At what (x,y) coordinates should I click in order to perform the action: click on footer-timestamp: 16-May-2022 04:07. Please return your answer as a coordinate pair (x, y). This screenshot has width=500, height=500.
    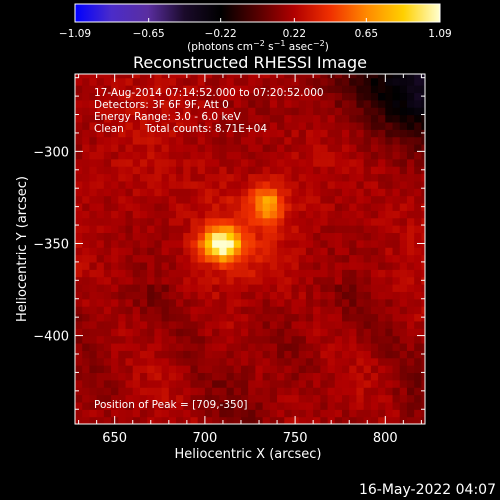
    Looking at the image, I should click on (427, 490).